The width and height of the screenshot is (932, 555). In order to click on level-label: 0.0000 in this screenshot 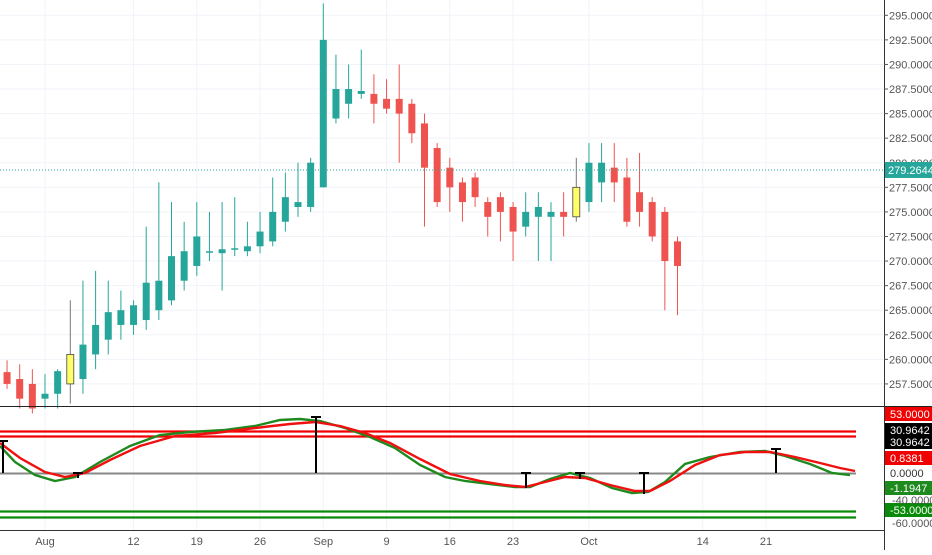, I will do `click(907, 474)`.